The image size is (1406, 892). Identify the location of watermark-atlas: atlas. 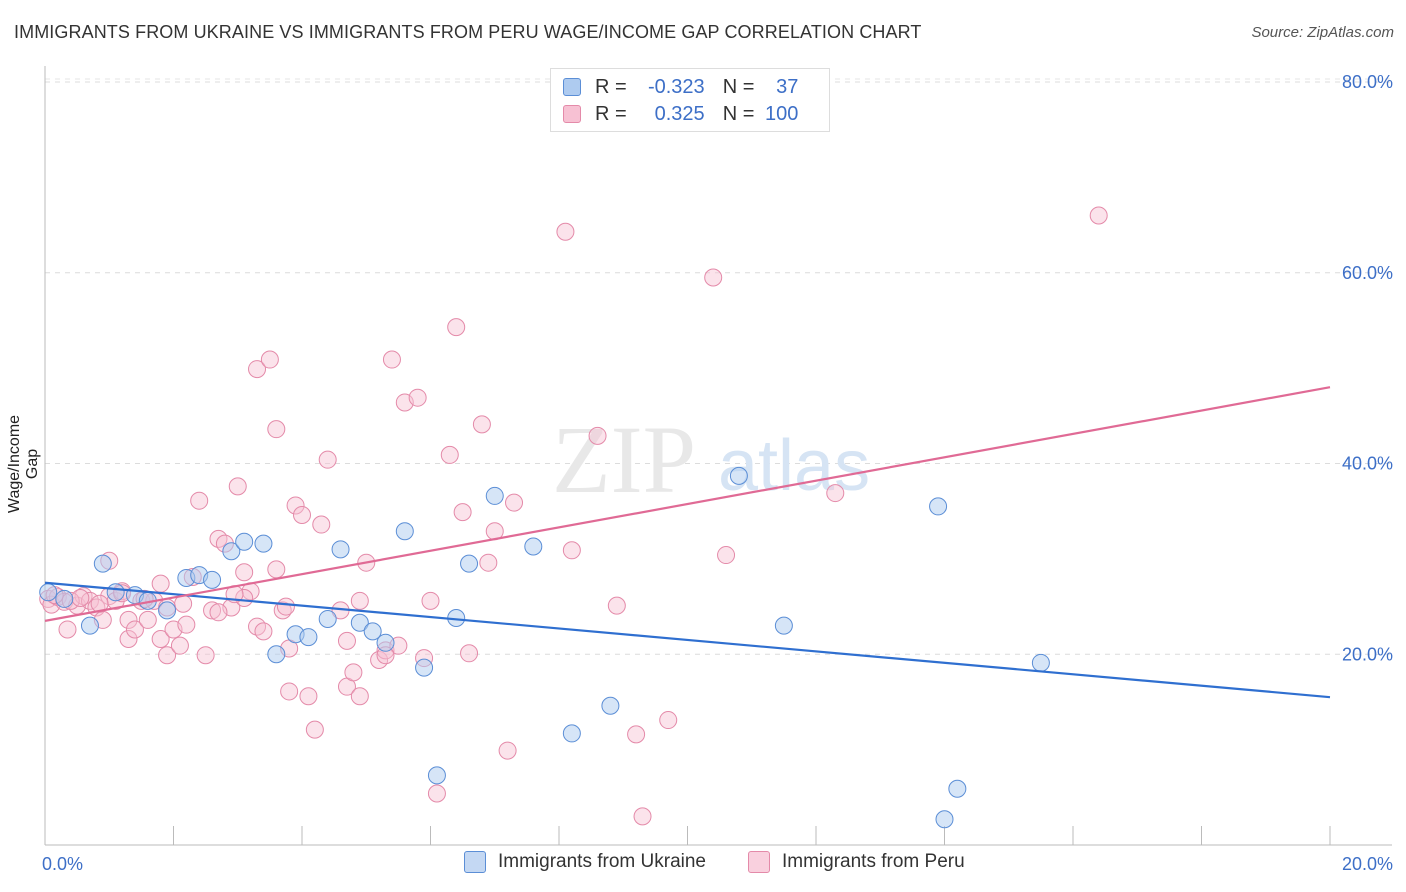
(794, 466).